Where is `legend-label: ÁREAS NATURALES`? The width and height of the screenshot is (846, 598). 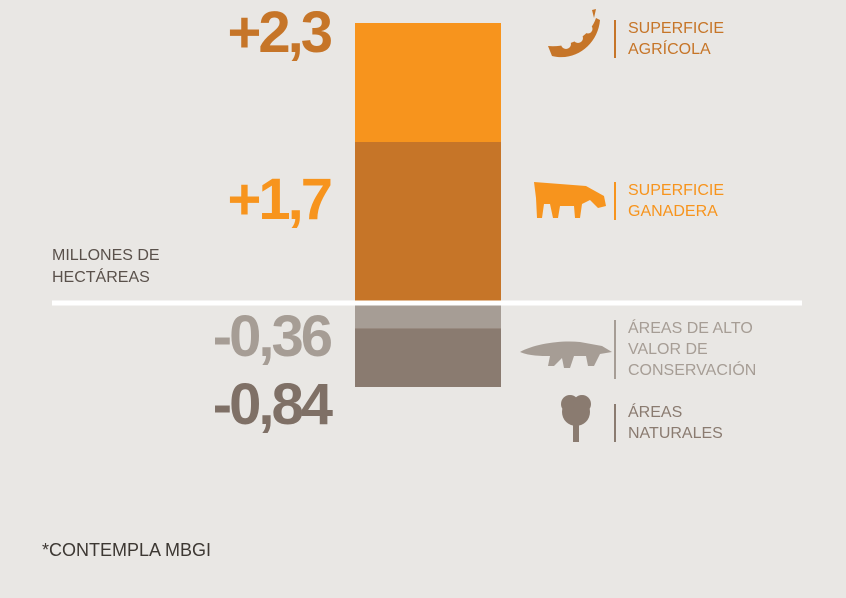 legend-label: ÁREAS NATURALES is located at coordinates (675, 423).